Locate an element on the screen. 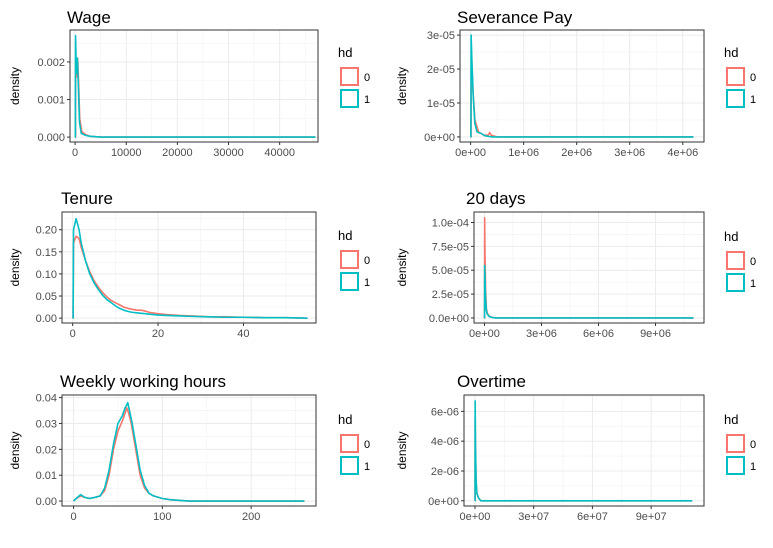 The width and height of the screenshot is (773, 548). y-tick-label: 0.002 is located at coordinates (51, 63).